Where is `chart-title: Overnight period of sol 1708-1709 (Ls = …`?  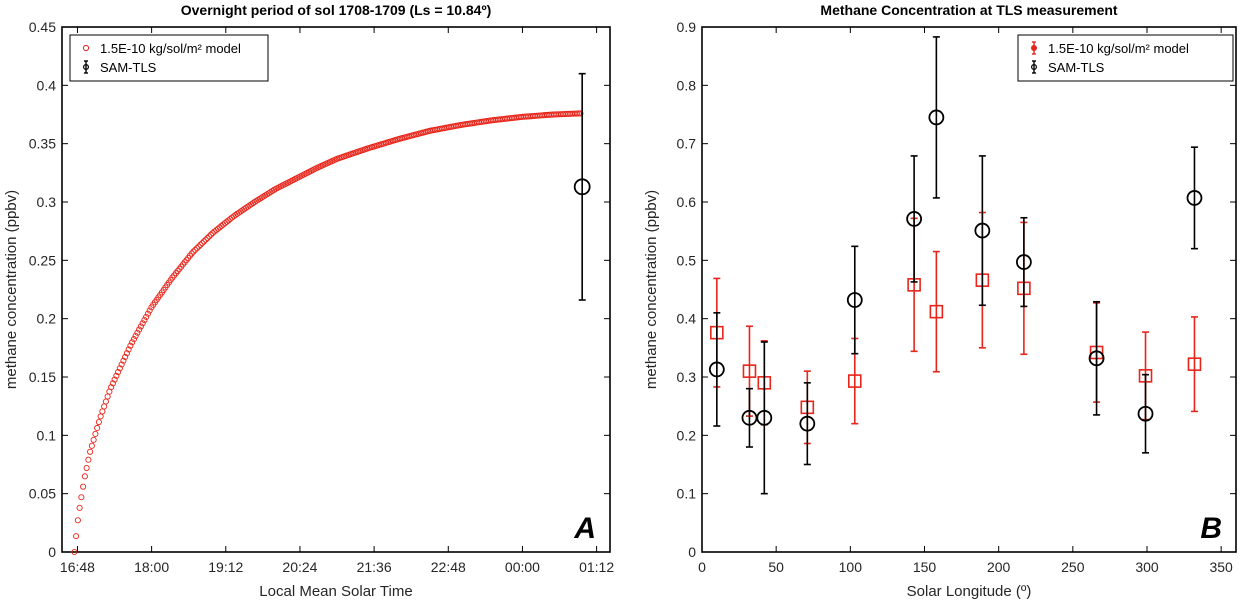
chart-title: Overnight period of sol 1708-1709 (Ls = … is located at coordinates (336, 10).